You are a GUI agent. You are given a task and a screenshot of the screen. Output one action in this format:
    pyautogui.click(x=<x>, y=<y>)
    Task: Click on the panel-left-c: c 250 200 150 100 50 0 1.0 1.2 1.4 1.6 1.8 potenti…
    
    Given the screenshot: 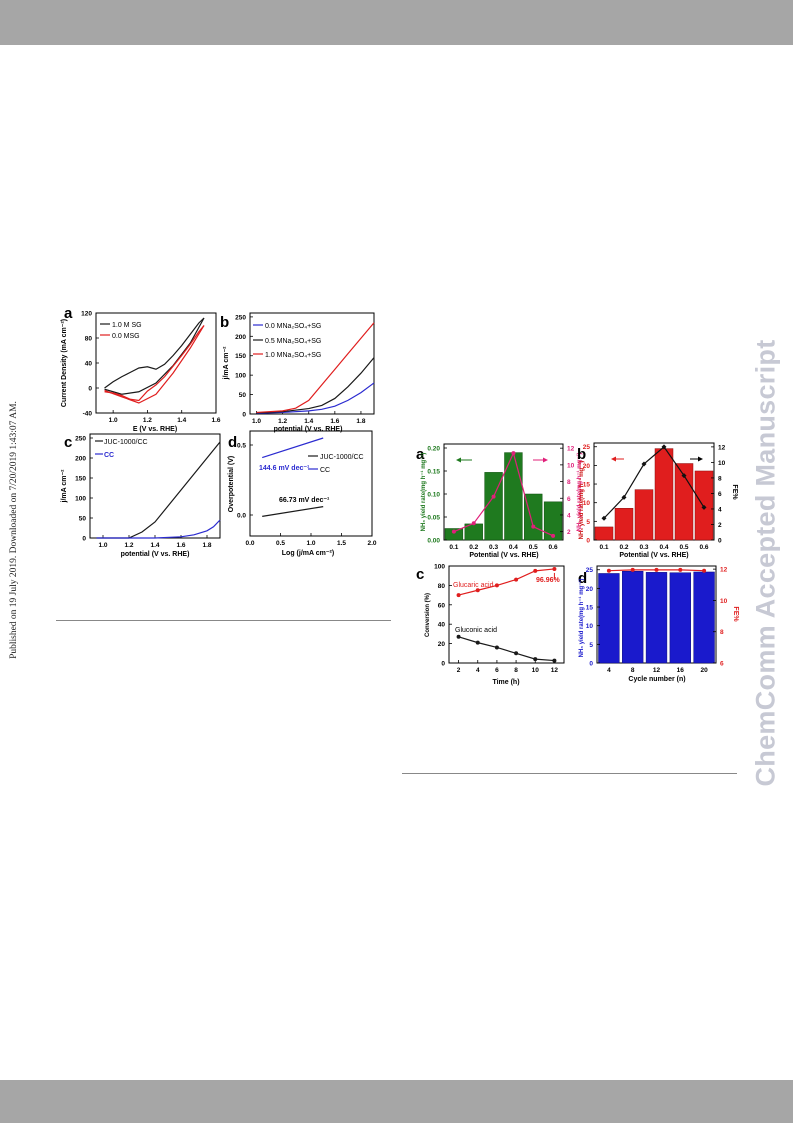 What is the action you would take?
    pyautogui.click(x=141, y=495)
    